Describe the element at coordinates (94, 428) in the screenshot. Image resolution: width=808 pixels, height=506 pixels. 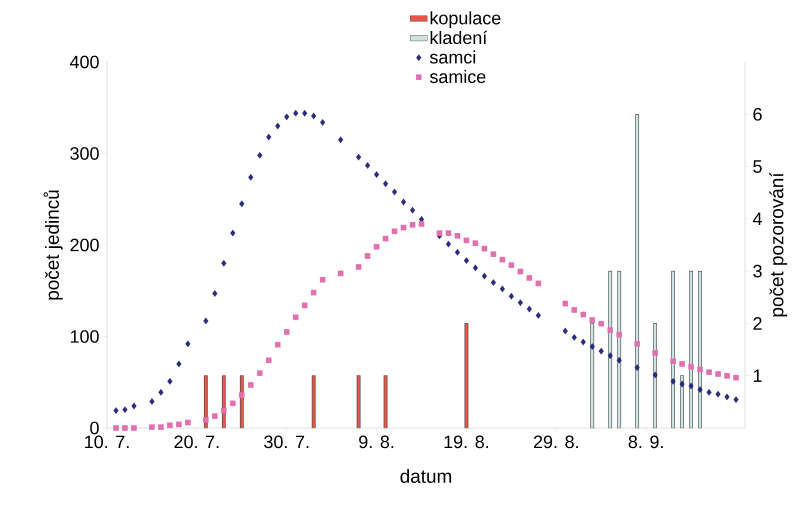
I see `y-tick-label: 0` at that location.